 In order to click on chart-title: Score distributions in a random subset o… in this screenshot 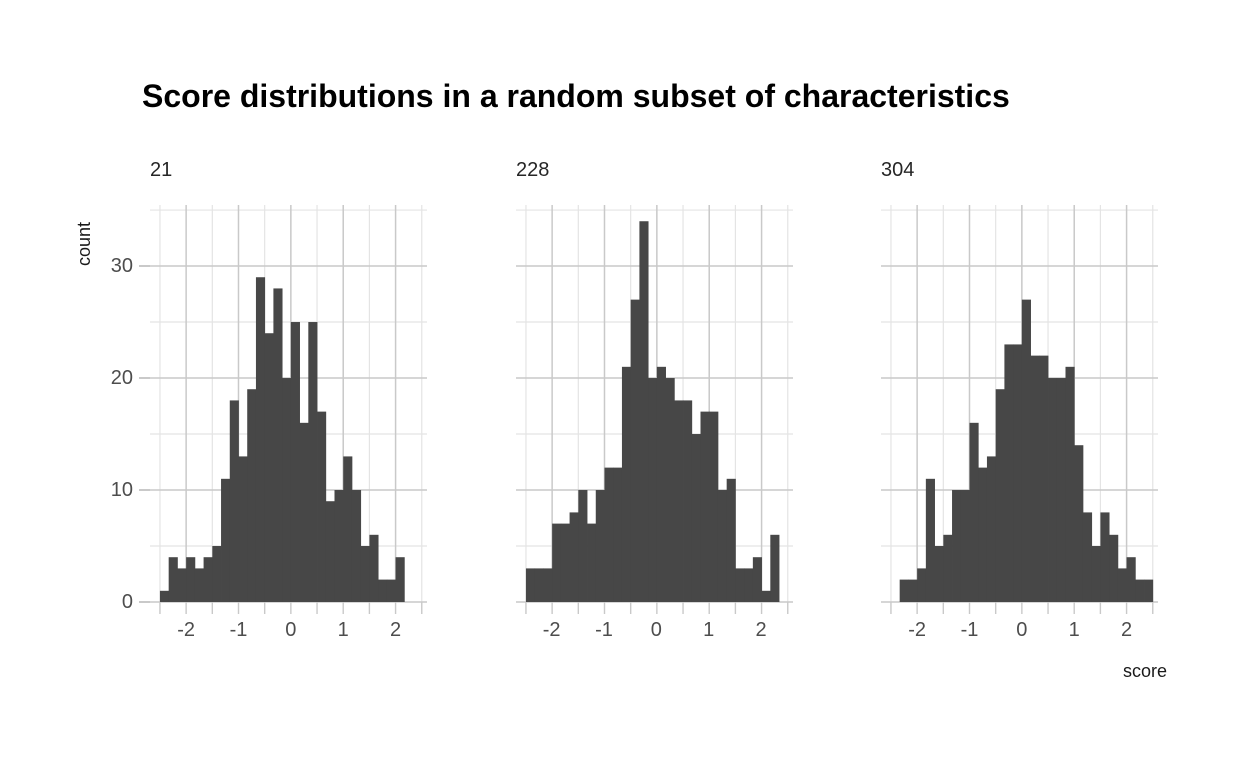, I will do `click(576, 96)`.